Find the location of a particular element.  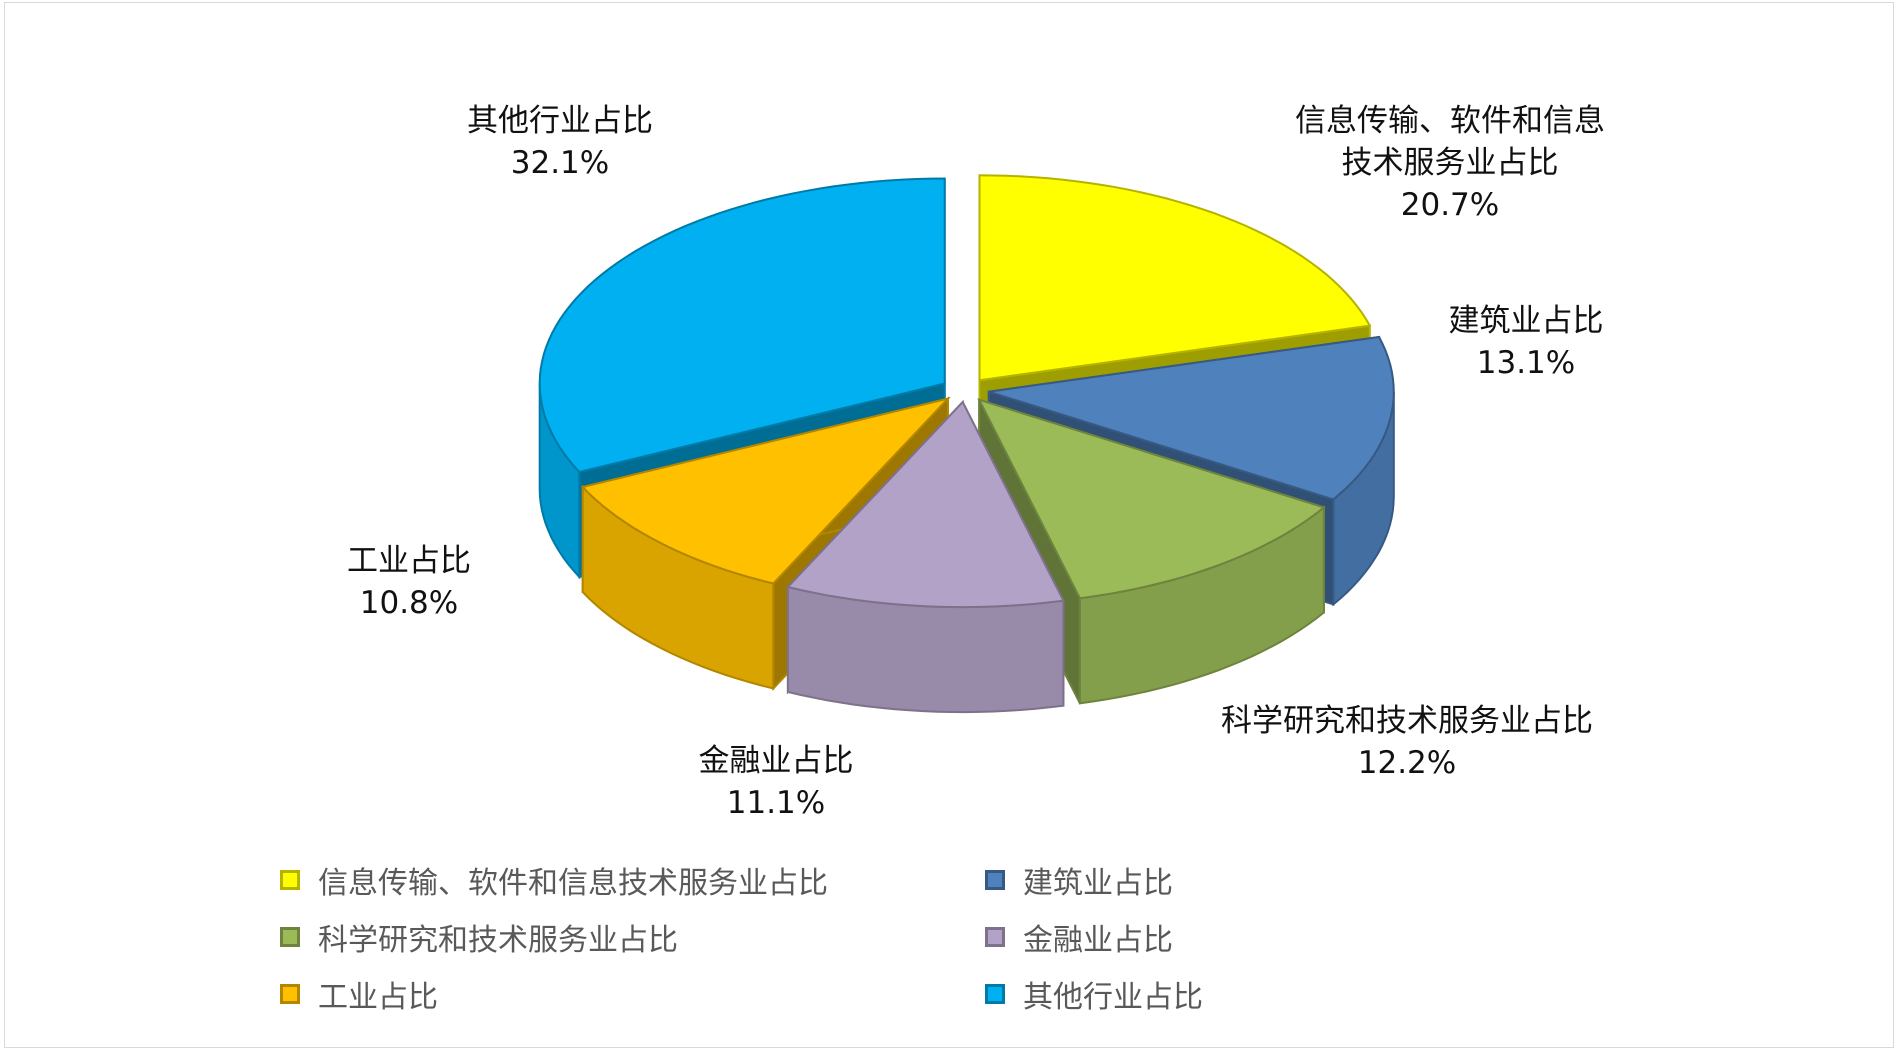

legend-label: 信息传输、软件和信息技术服务业占比 is located at coordinates (573, 883).